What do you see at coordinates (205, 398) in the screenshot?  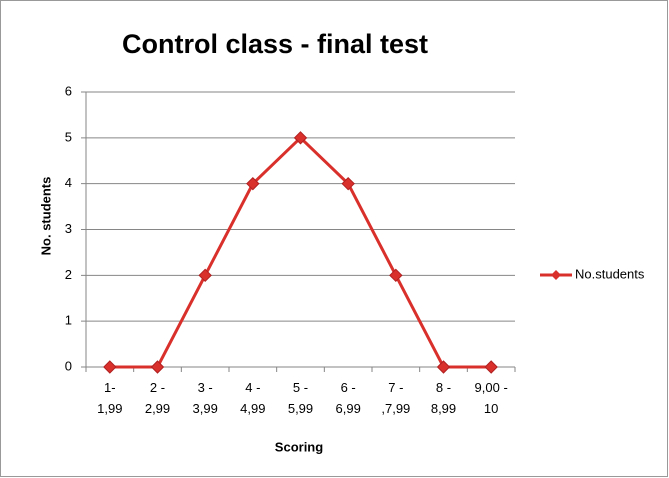 I see `x-tick-label: 3 -3,99` at bounding box center [205, 398].